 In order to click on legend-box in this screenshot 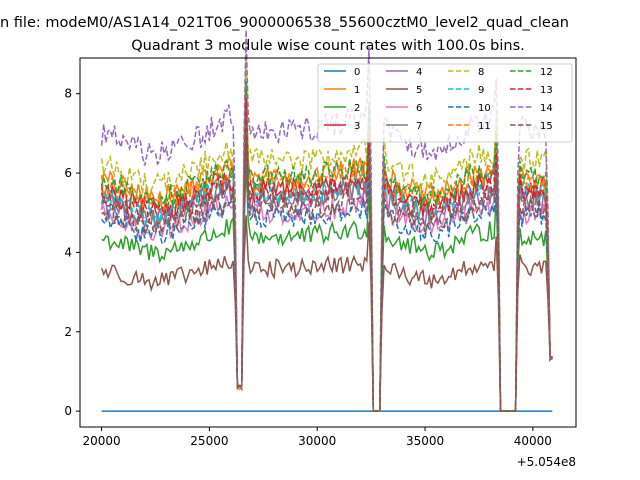, I will do `click(445, 103)`.